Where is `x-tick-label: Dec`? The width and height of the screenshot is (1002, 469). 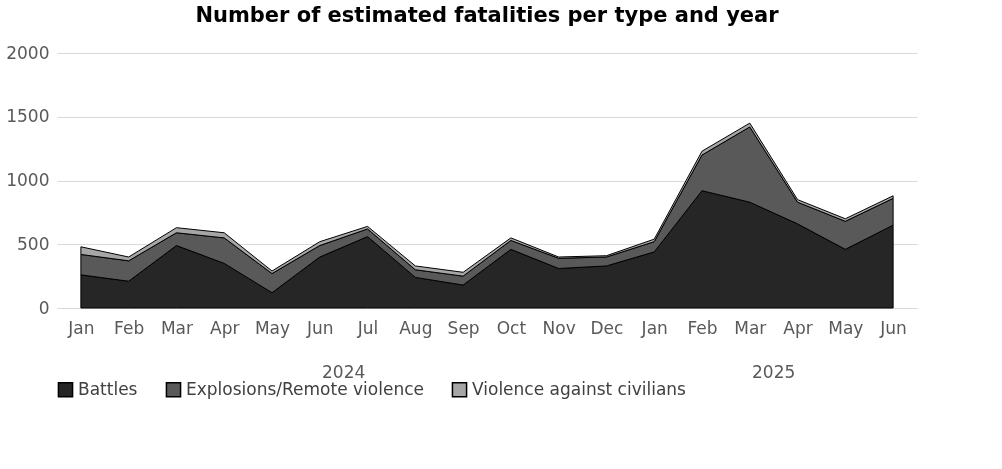 x-tick-label: Dec is located at coordinates (607, 327).